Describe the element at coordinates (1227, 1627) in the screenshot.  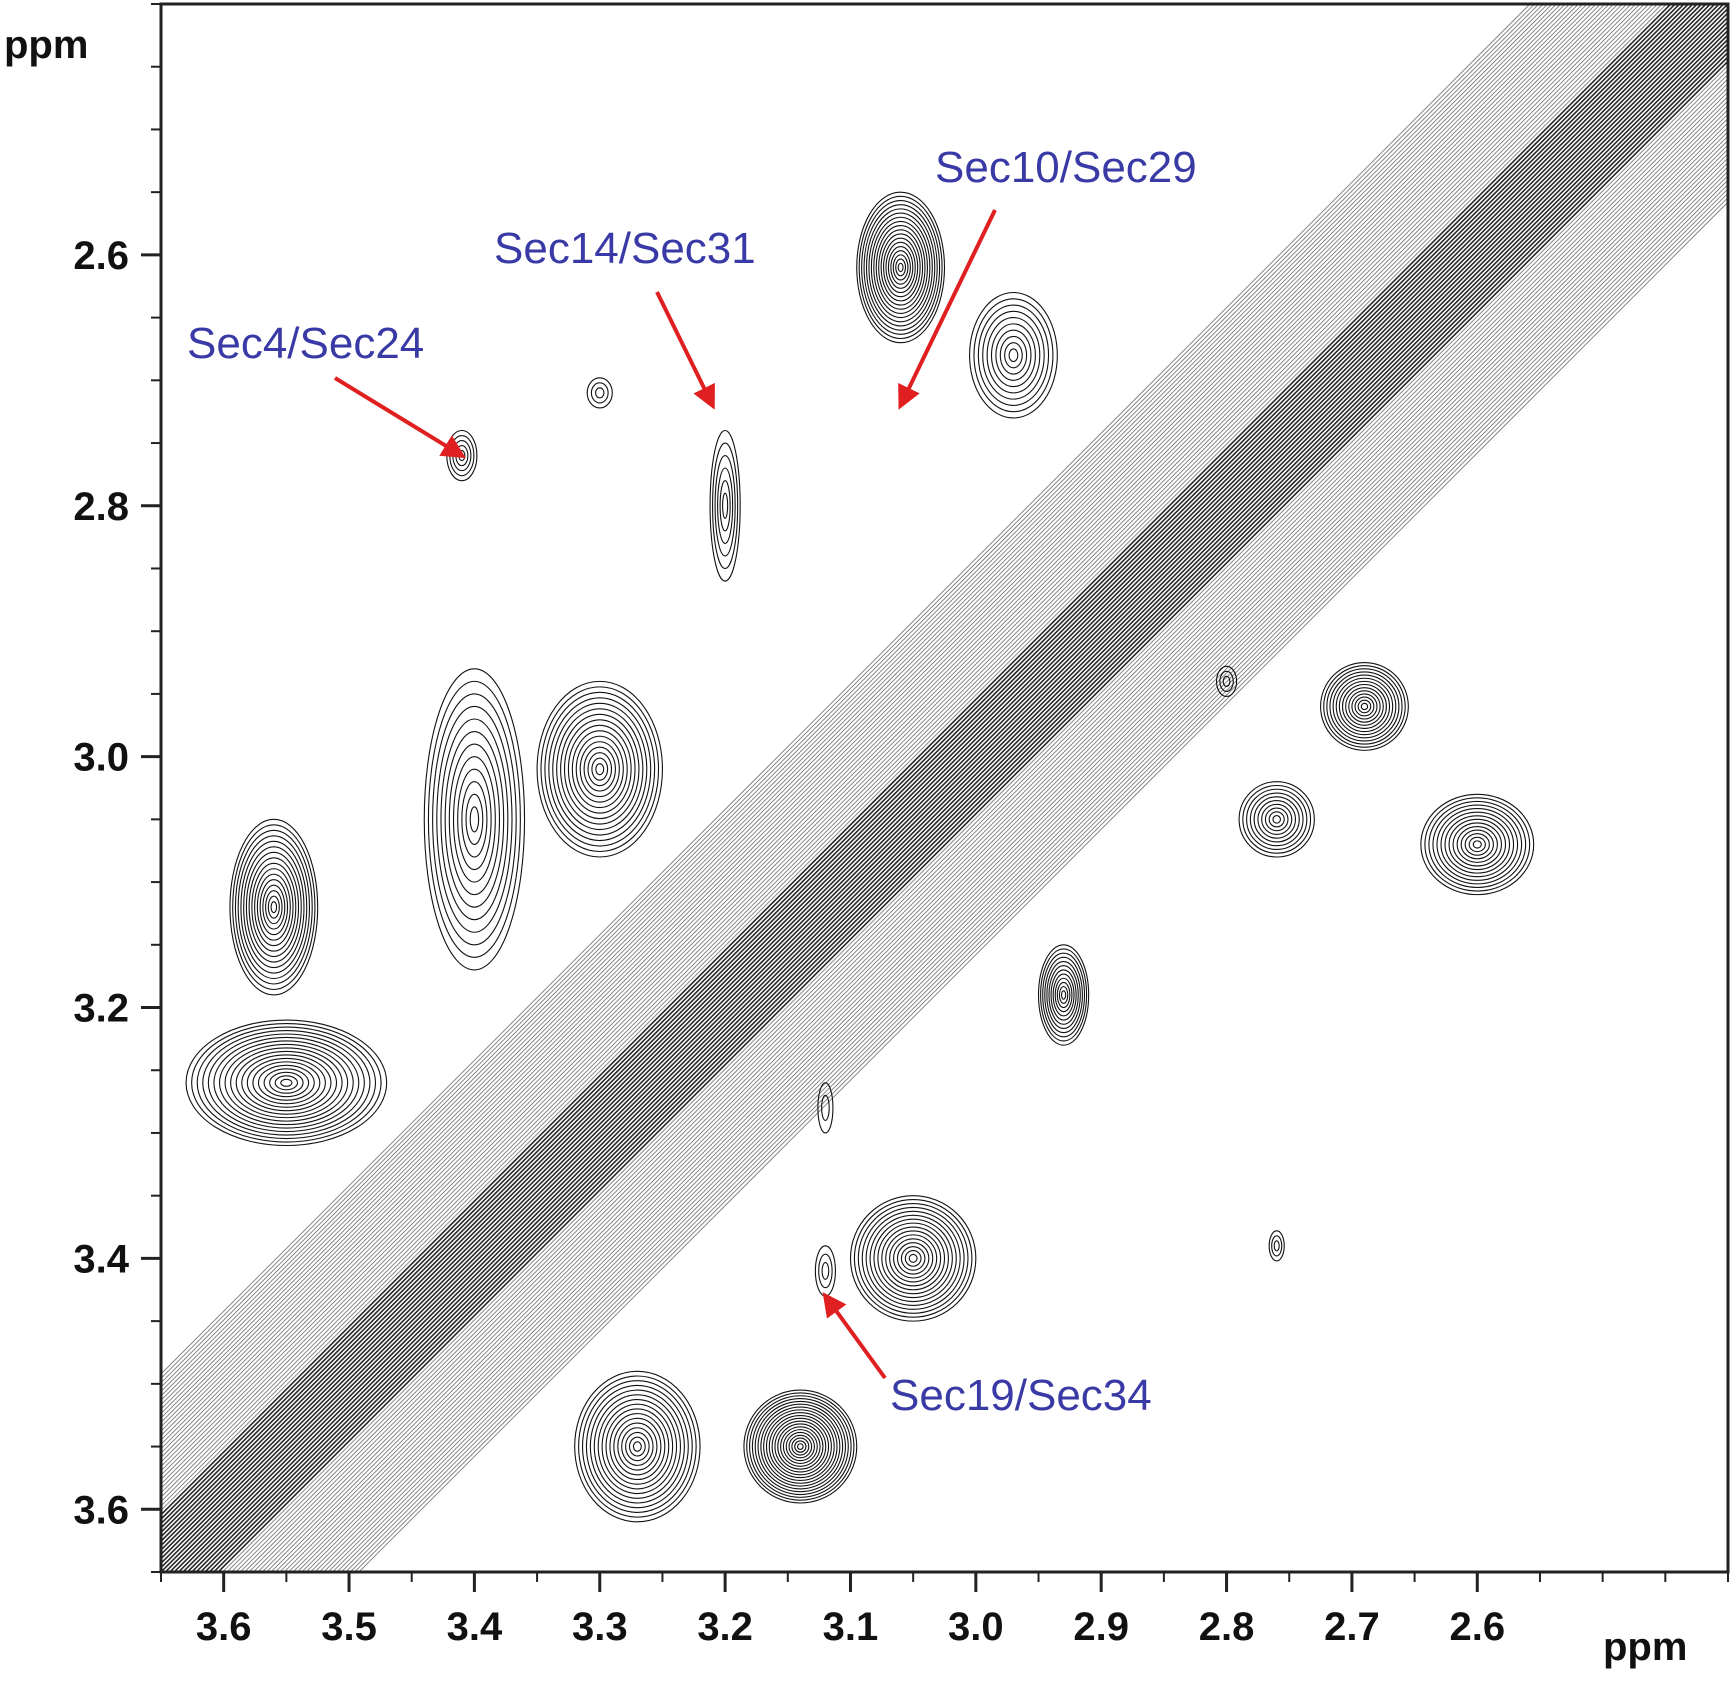
I see `x-tick-label: 2.8` at that location.